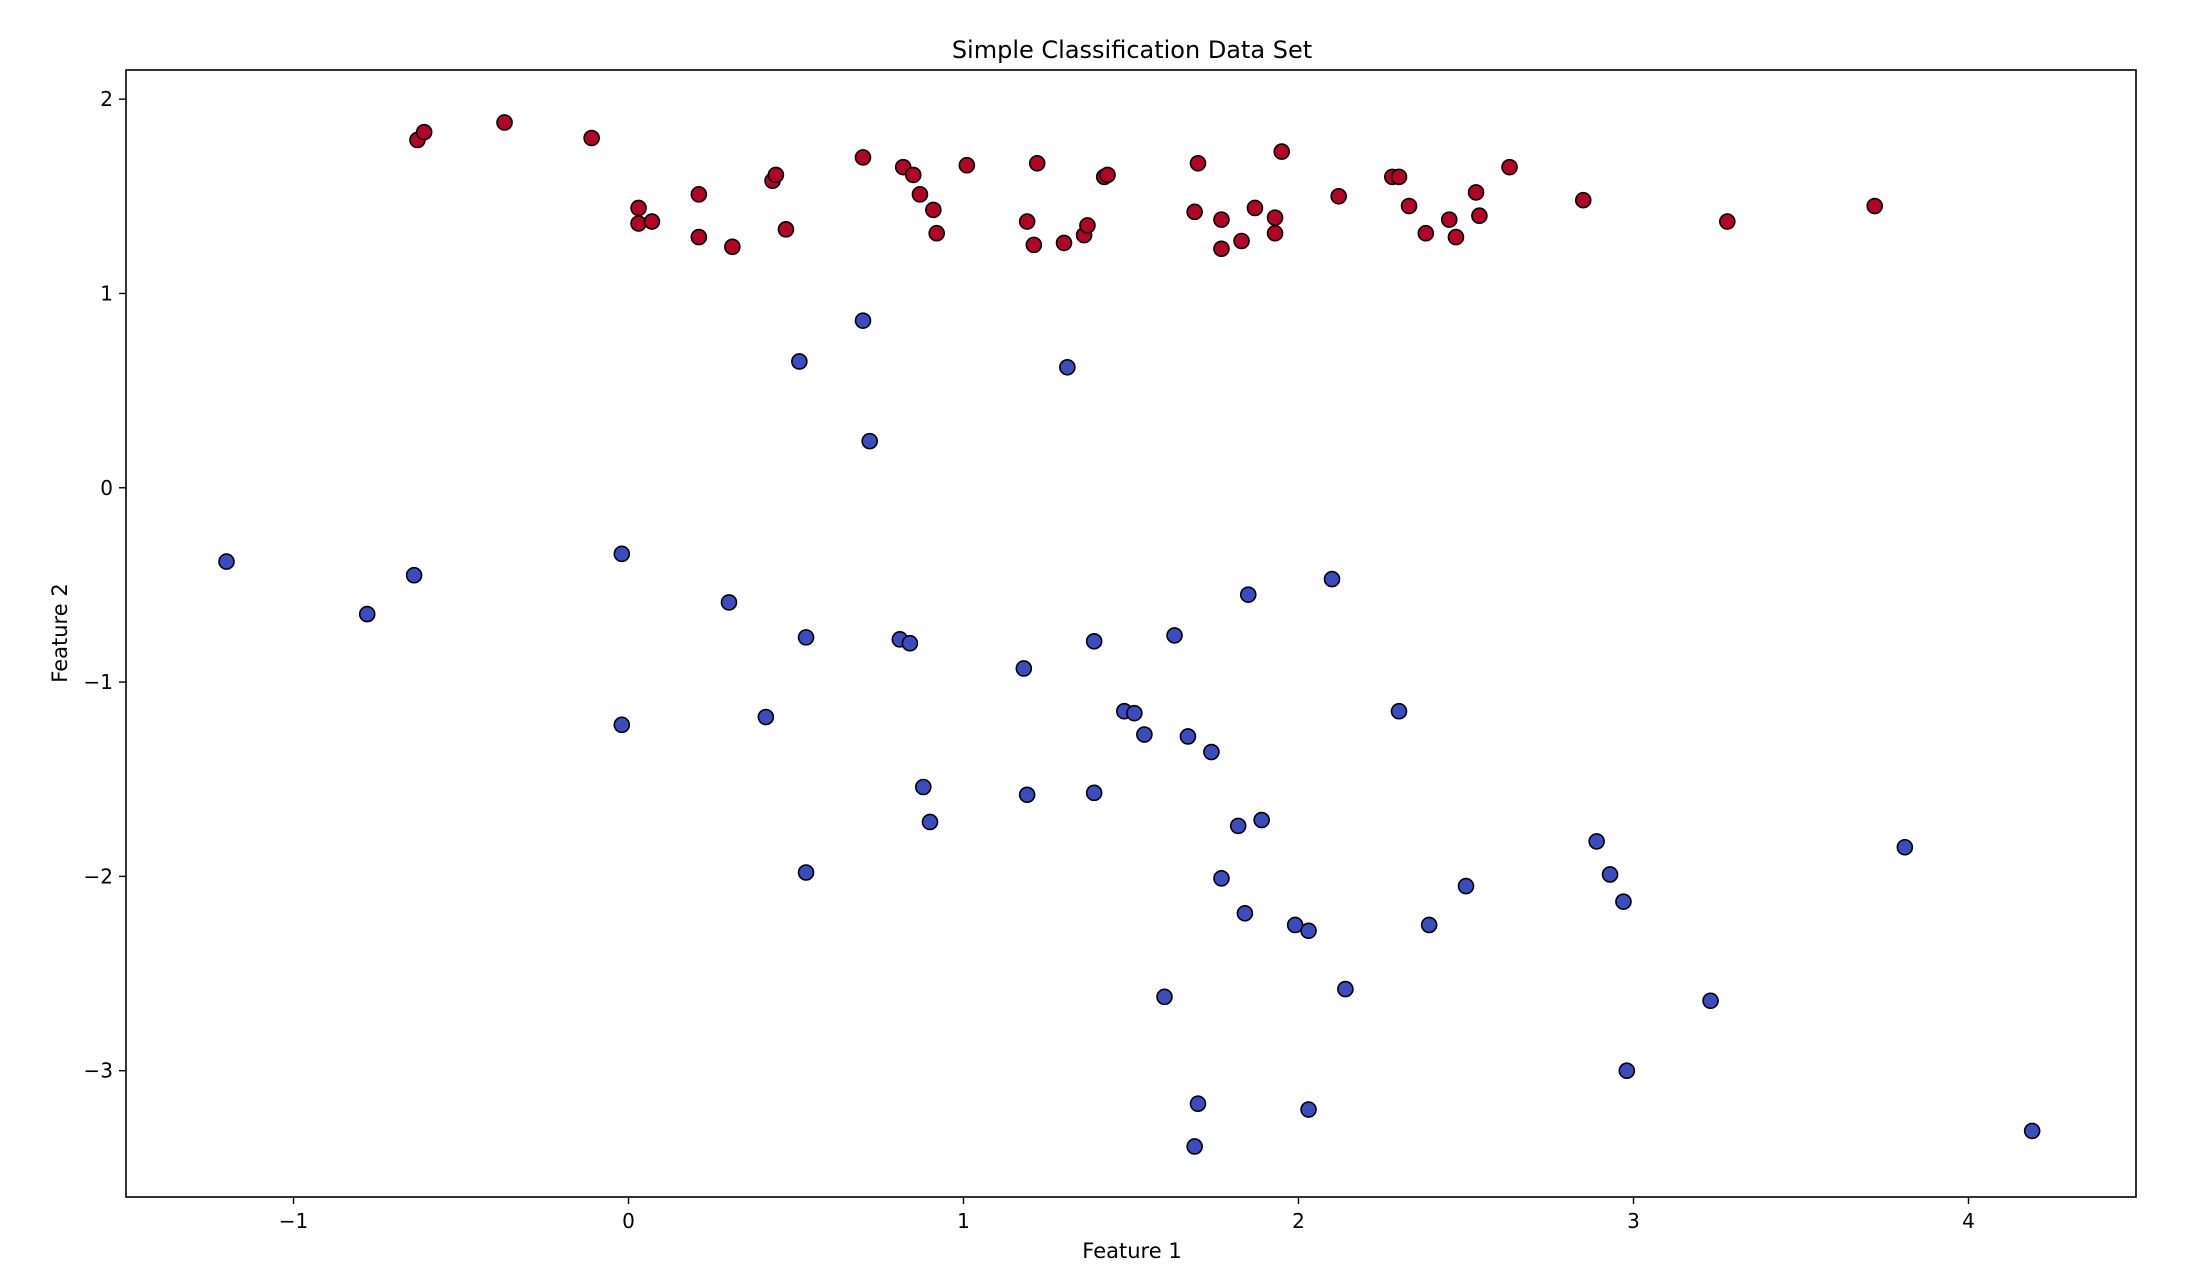 This screenshot has width=2207, height=1267. What do you see at coordinates (1131, 1251) in the screenshot?
I see `x-axis-label: Feature 1` at bounding box center [1131, 1251].